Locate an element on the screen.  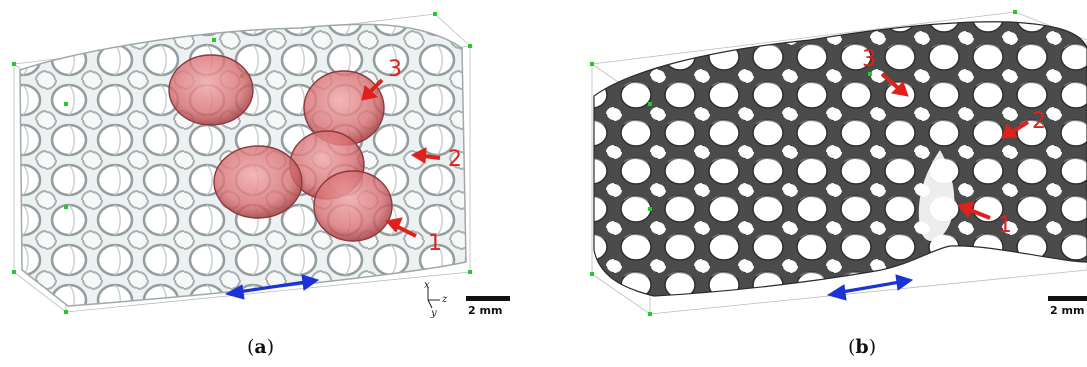
panel-a-caption: (a) is located at coordinates (260, 347).